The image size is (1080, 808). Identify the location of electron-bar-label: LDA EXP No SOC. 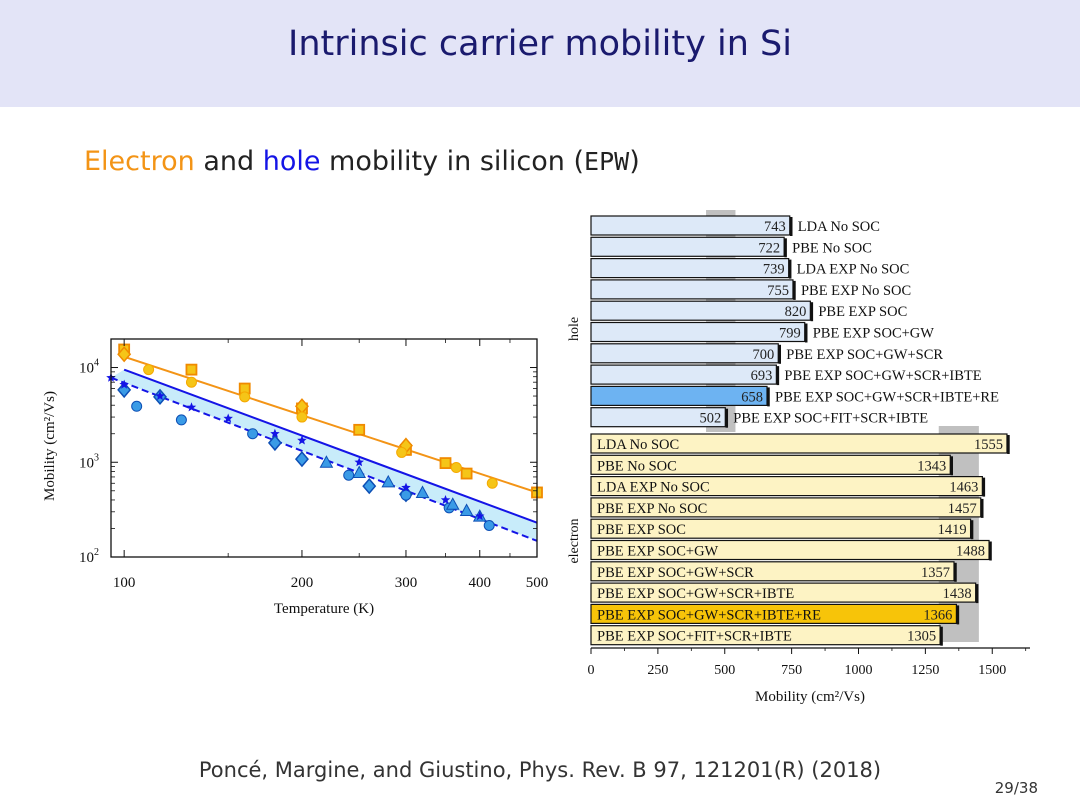
(653, 488).